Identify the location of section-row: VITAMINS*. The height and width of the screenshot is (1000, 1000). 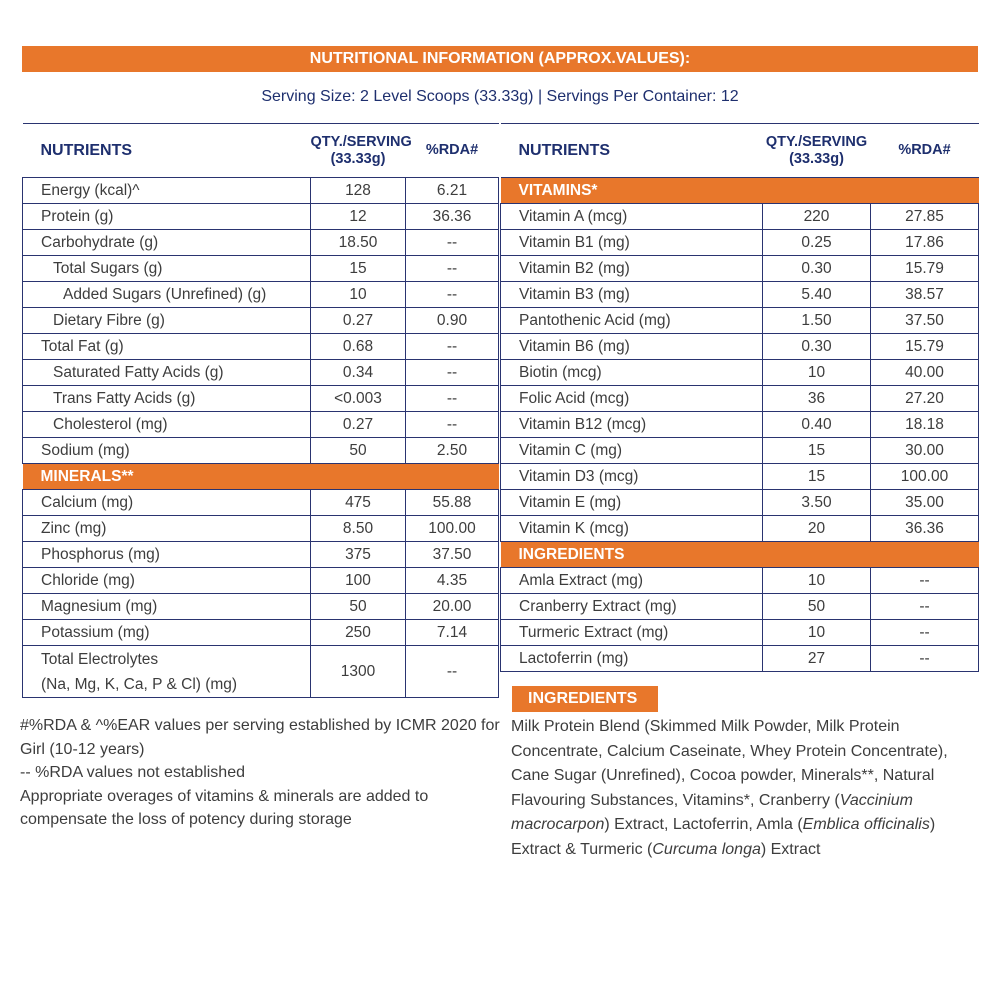
(739, 190).